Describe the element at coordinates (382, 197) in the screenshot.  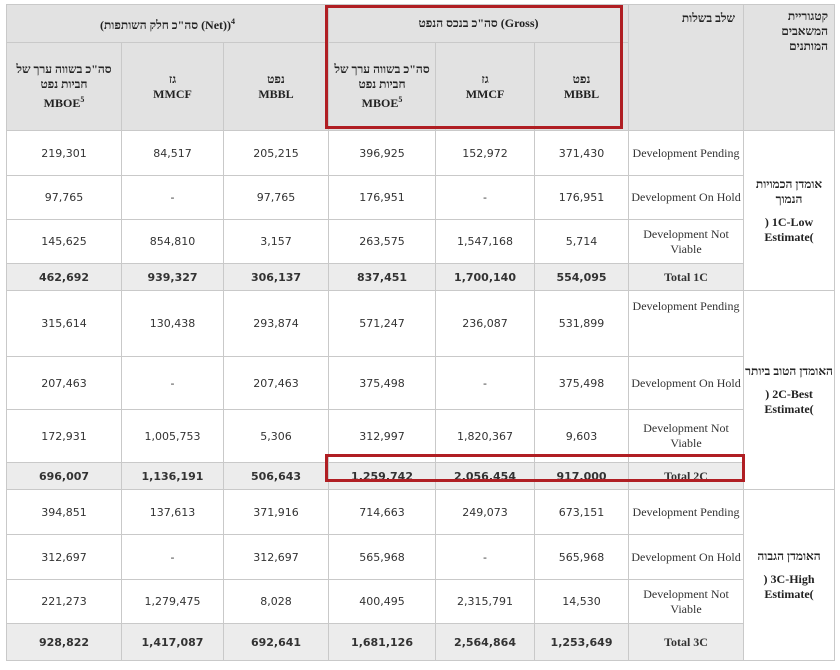
I see `gross-boe-cell: 176,951` at that location.